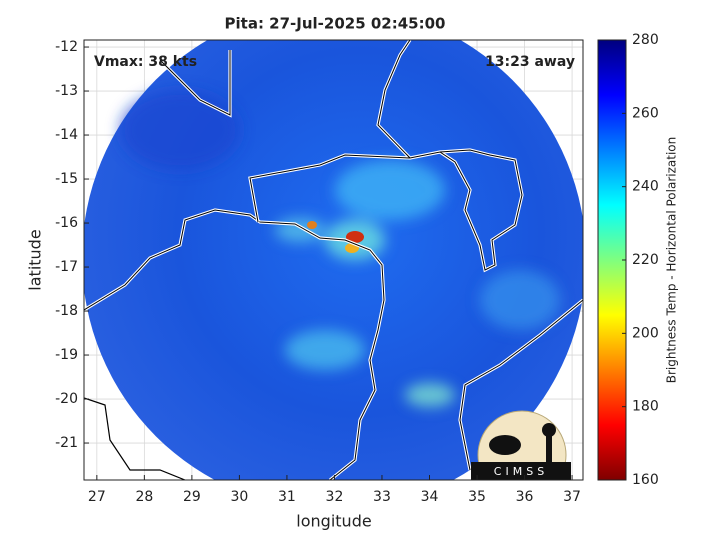 The image size is (720, 540). Describe the element at coordinates (35, 259) in the screenshot. I see `y-axis-label: latitude` at that location.